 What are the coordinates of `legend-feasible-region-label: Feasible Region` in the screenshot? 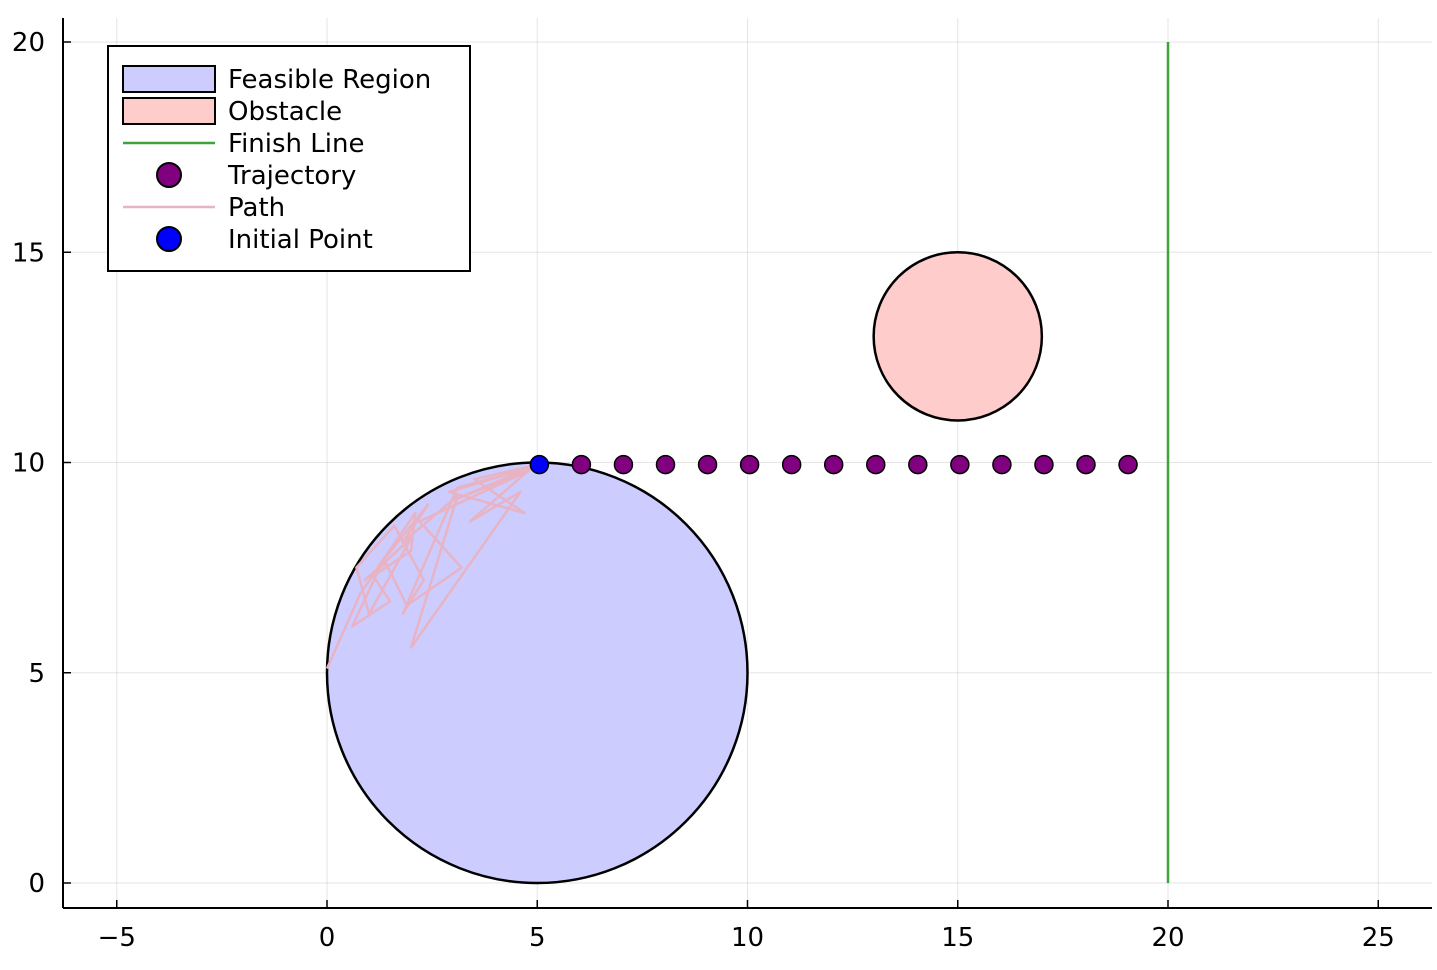 It's located at (329, 80).